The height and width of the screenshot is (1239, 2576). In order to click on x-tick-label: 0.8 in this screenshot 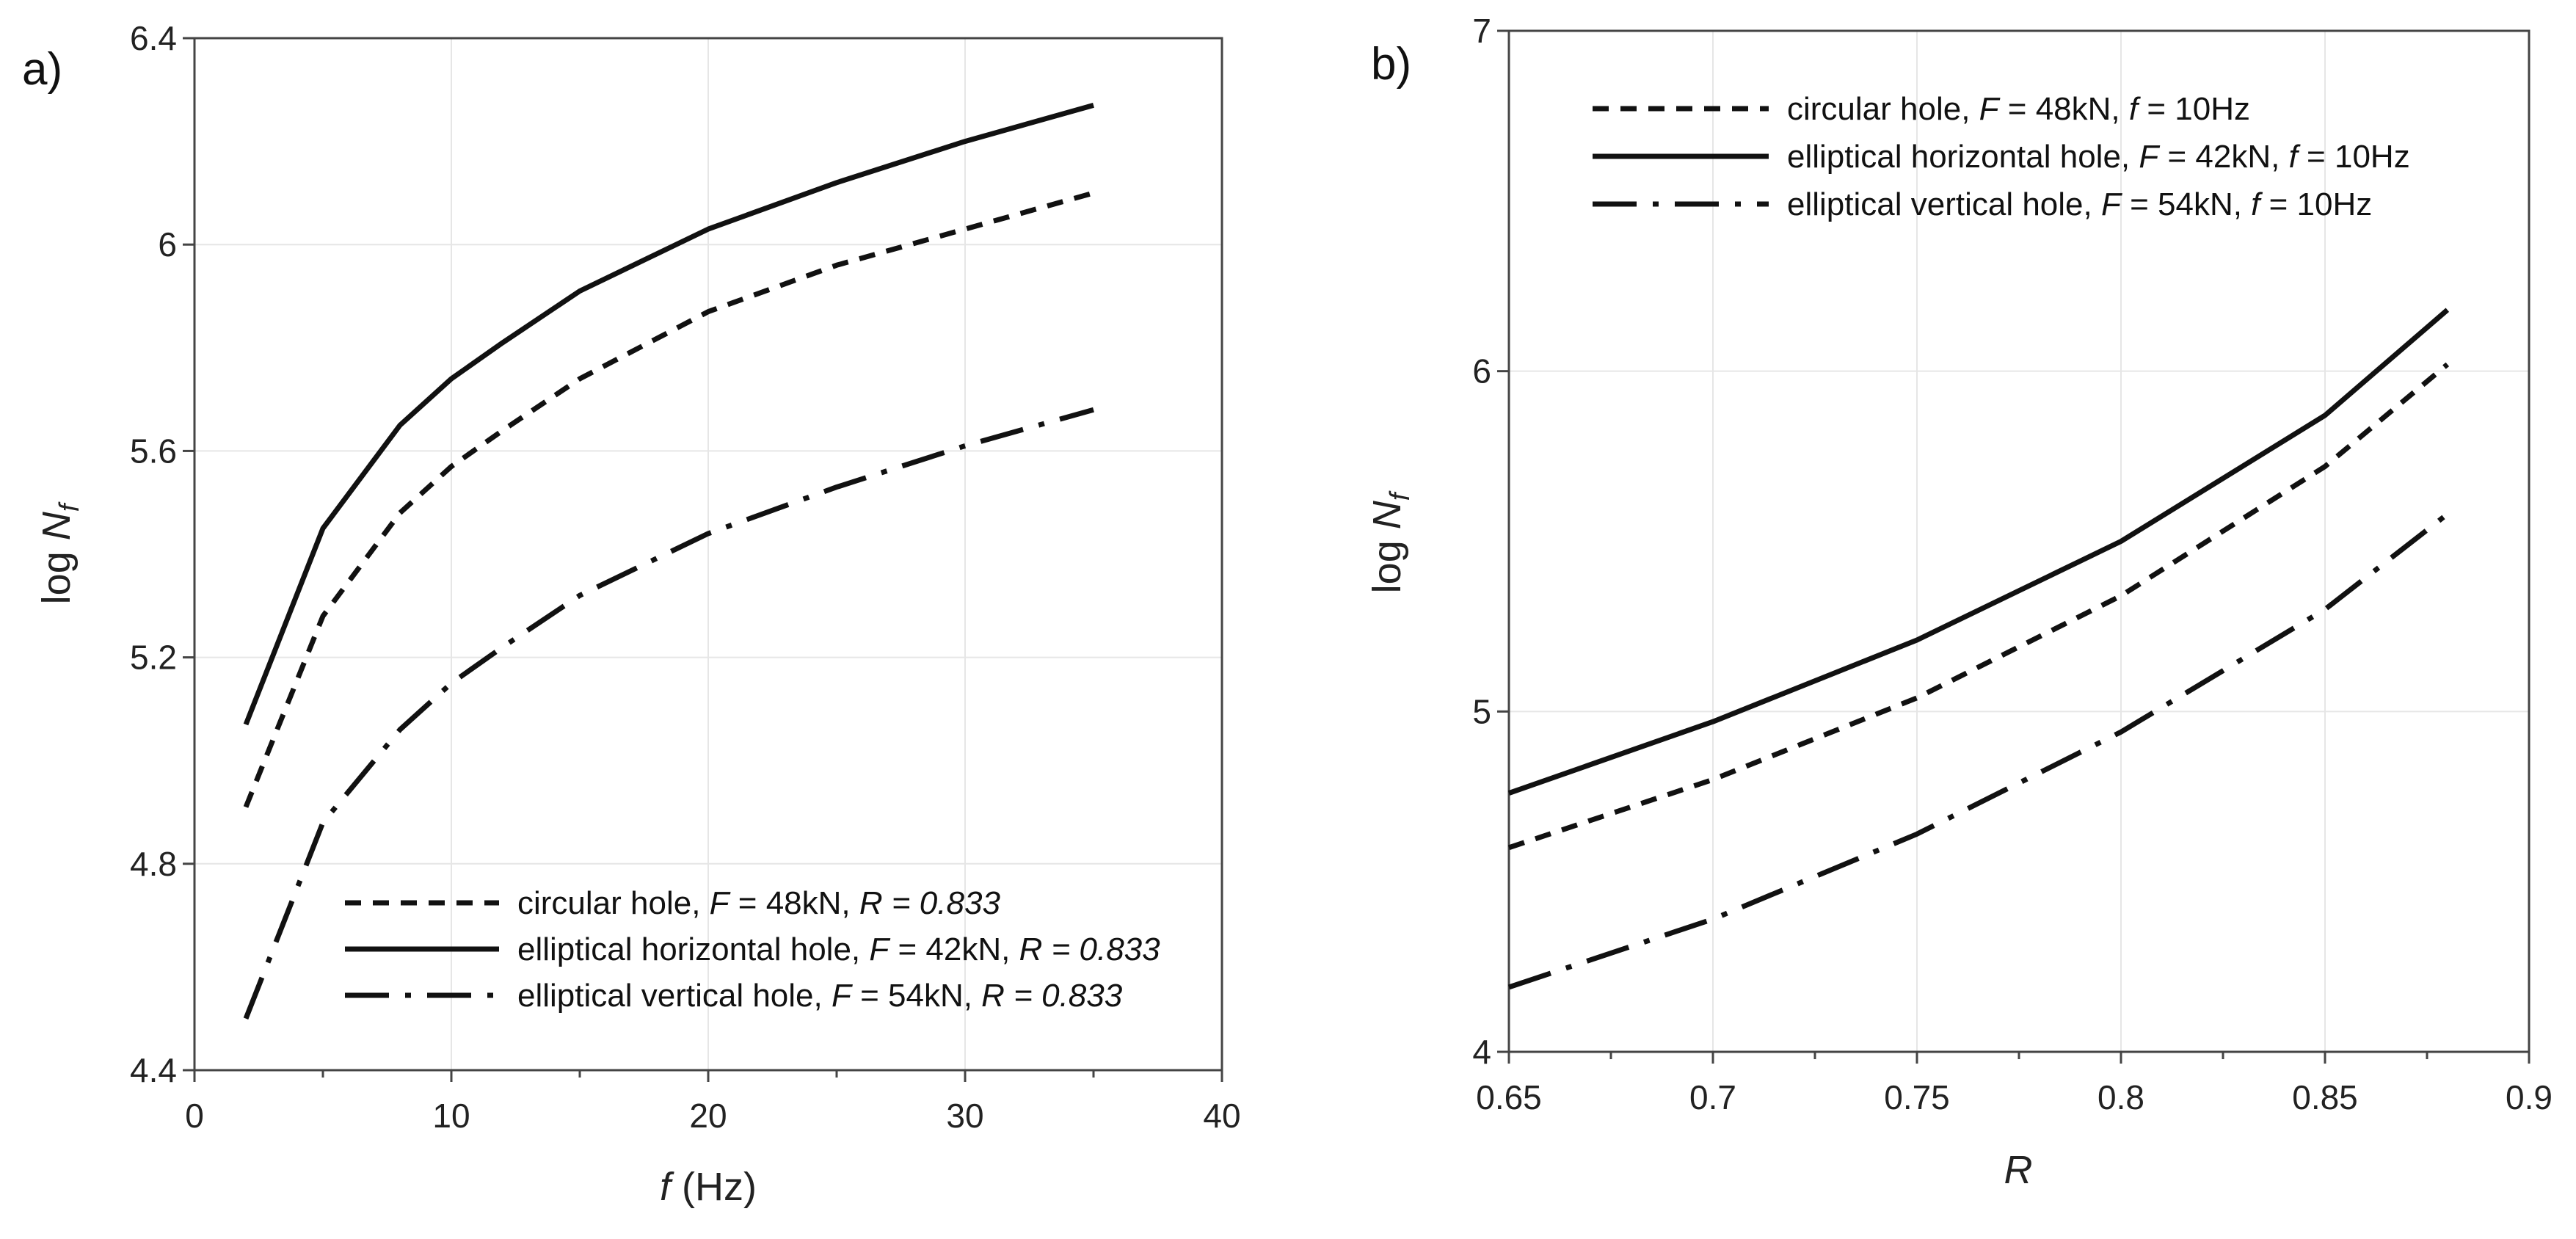, I will do `click(2120, 1097)`.